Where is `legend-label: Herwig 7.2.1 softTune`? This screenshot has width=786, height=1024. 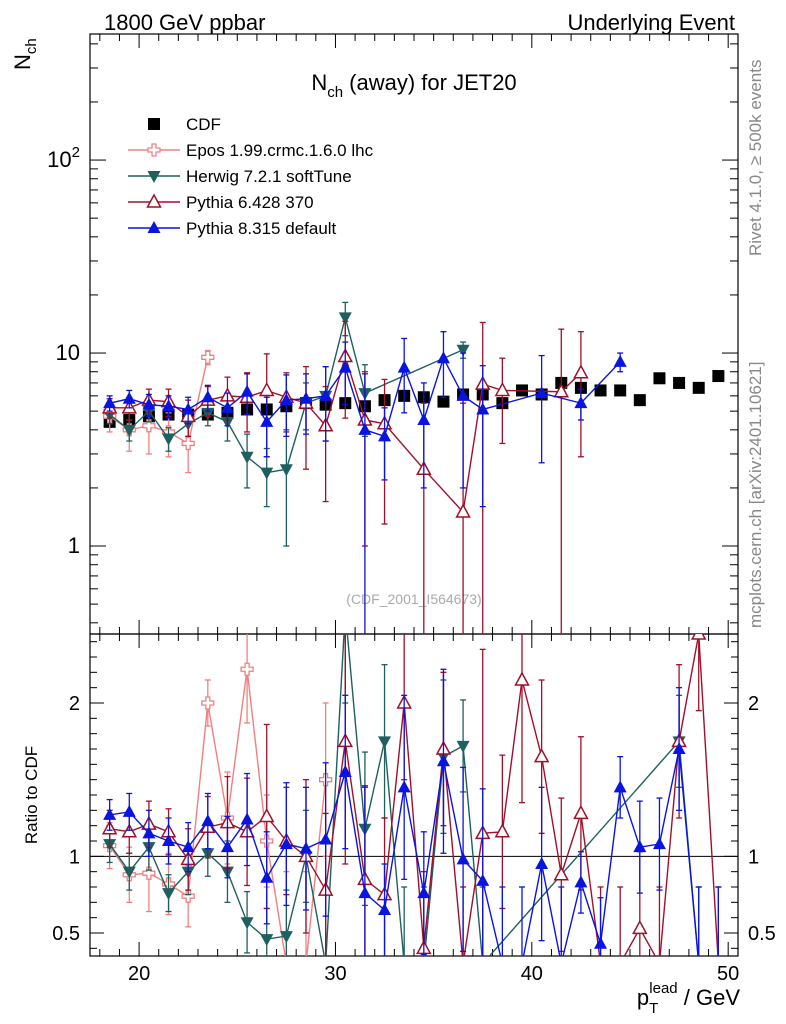
legend-label: Herwig 7.2.1 softTune is located at coordinates (269, 176).